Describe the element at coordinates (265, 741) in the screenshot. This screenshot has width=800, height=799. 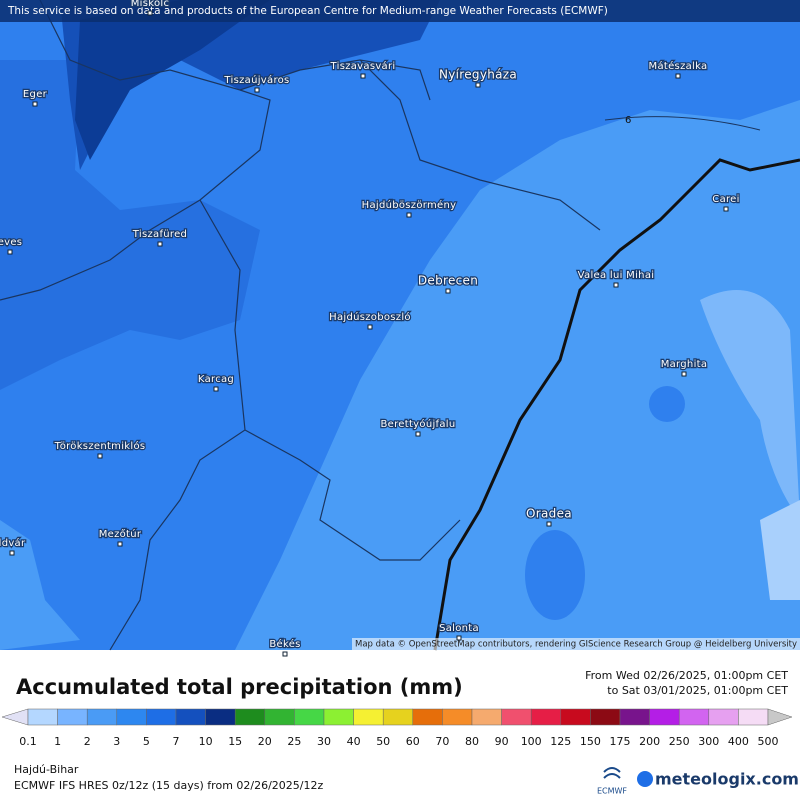
I see `legend-label: 20` at that location.